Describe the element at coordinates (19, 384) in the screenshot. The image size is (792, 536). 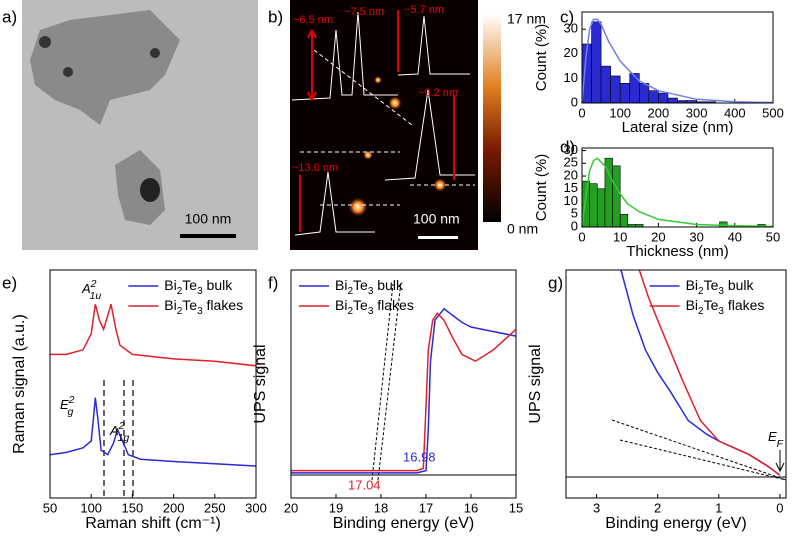
I see `y-axis-label: Raman signal (a.u.)` at that location.